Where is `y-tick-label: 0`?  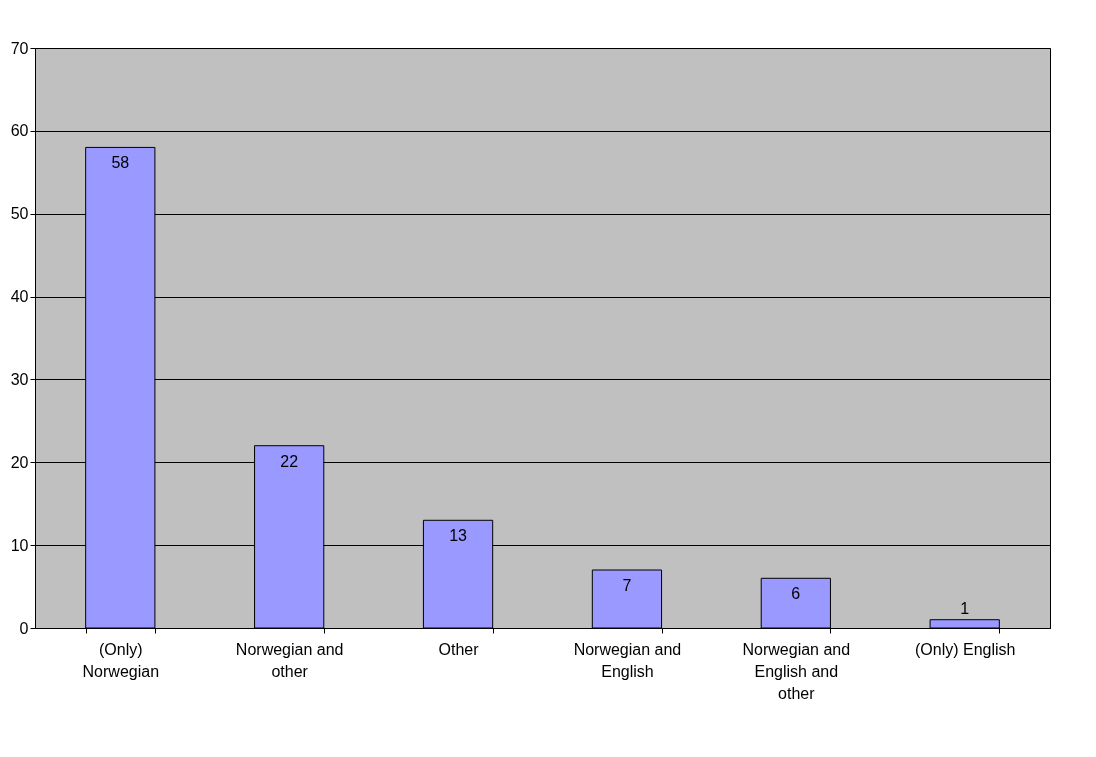
y-tick-label: 0 is located at coordinates (24, 628).